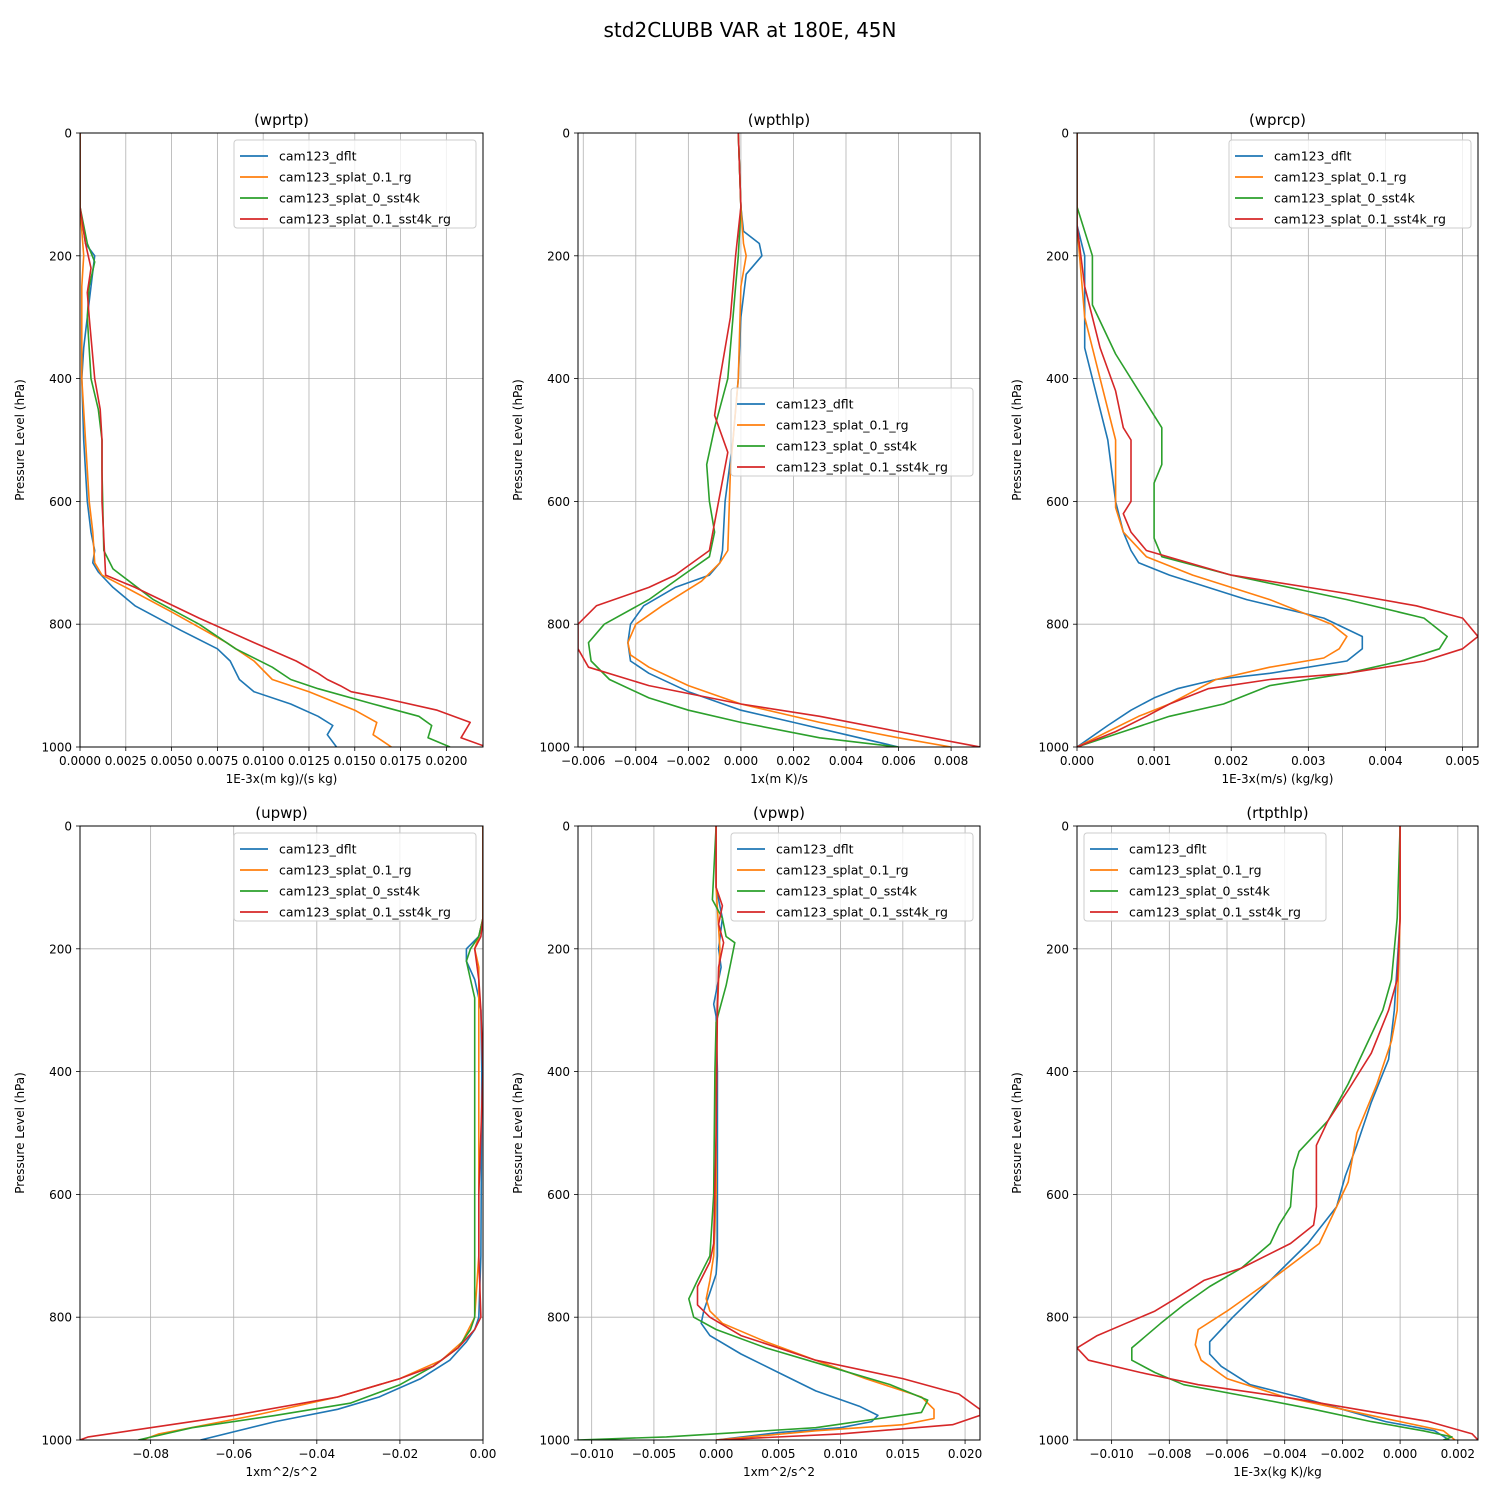 This screenshot has width=1500, height=1500. I want to click on x-tick-label: 0.002, so click(1458, 1454).